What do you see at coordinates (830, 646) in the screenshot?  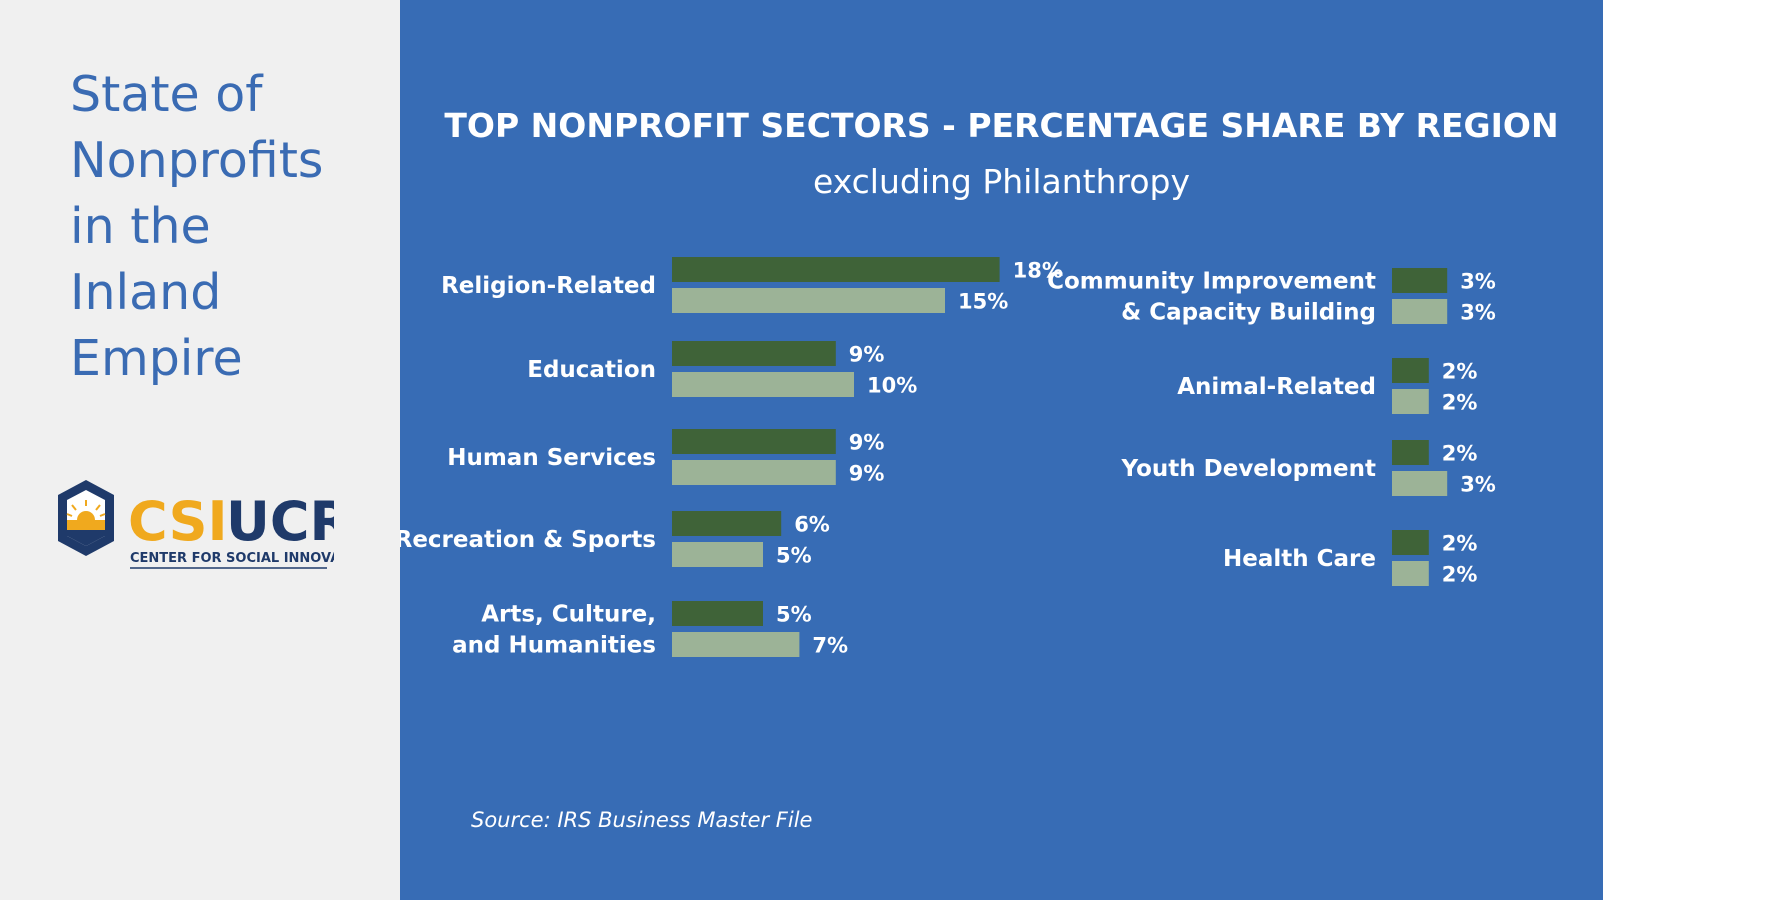 I see `bar-value-label: 7%` at bounding box center [830, 646].